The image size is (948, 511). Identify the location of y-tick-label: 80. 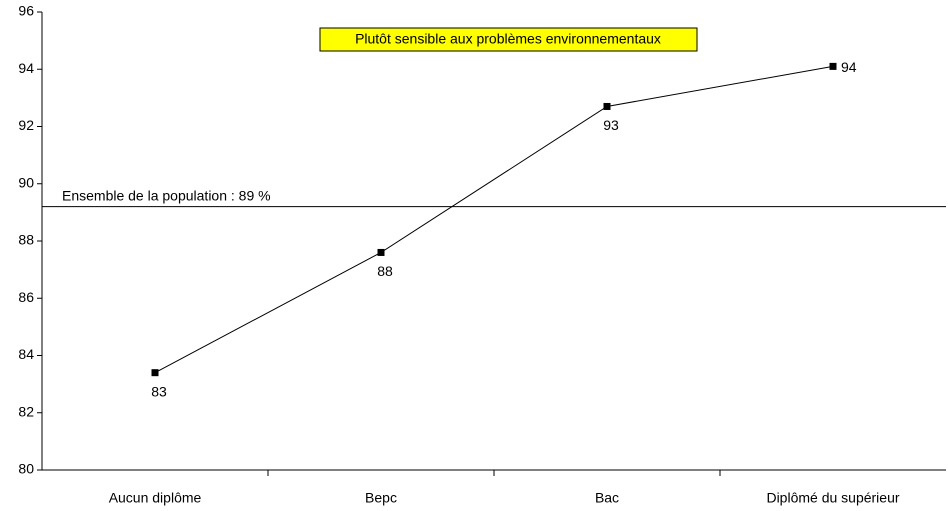
(26, 469).